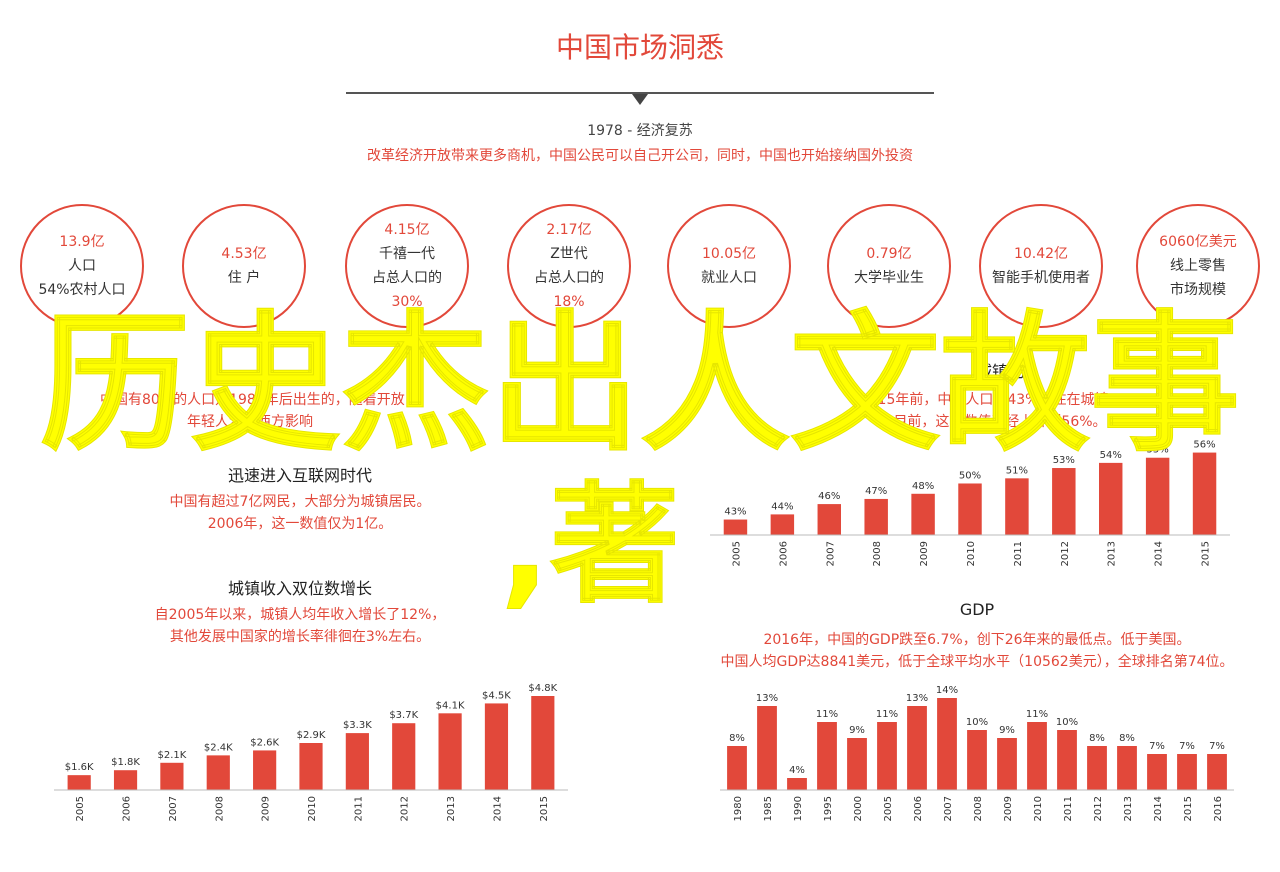 This screenshot has width=1280, height=872. Describe the element at coordinates (1158, 450) in the screenshot. I see `data-label-2014: 55%` at that location.